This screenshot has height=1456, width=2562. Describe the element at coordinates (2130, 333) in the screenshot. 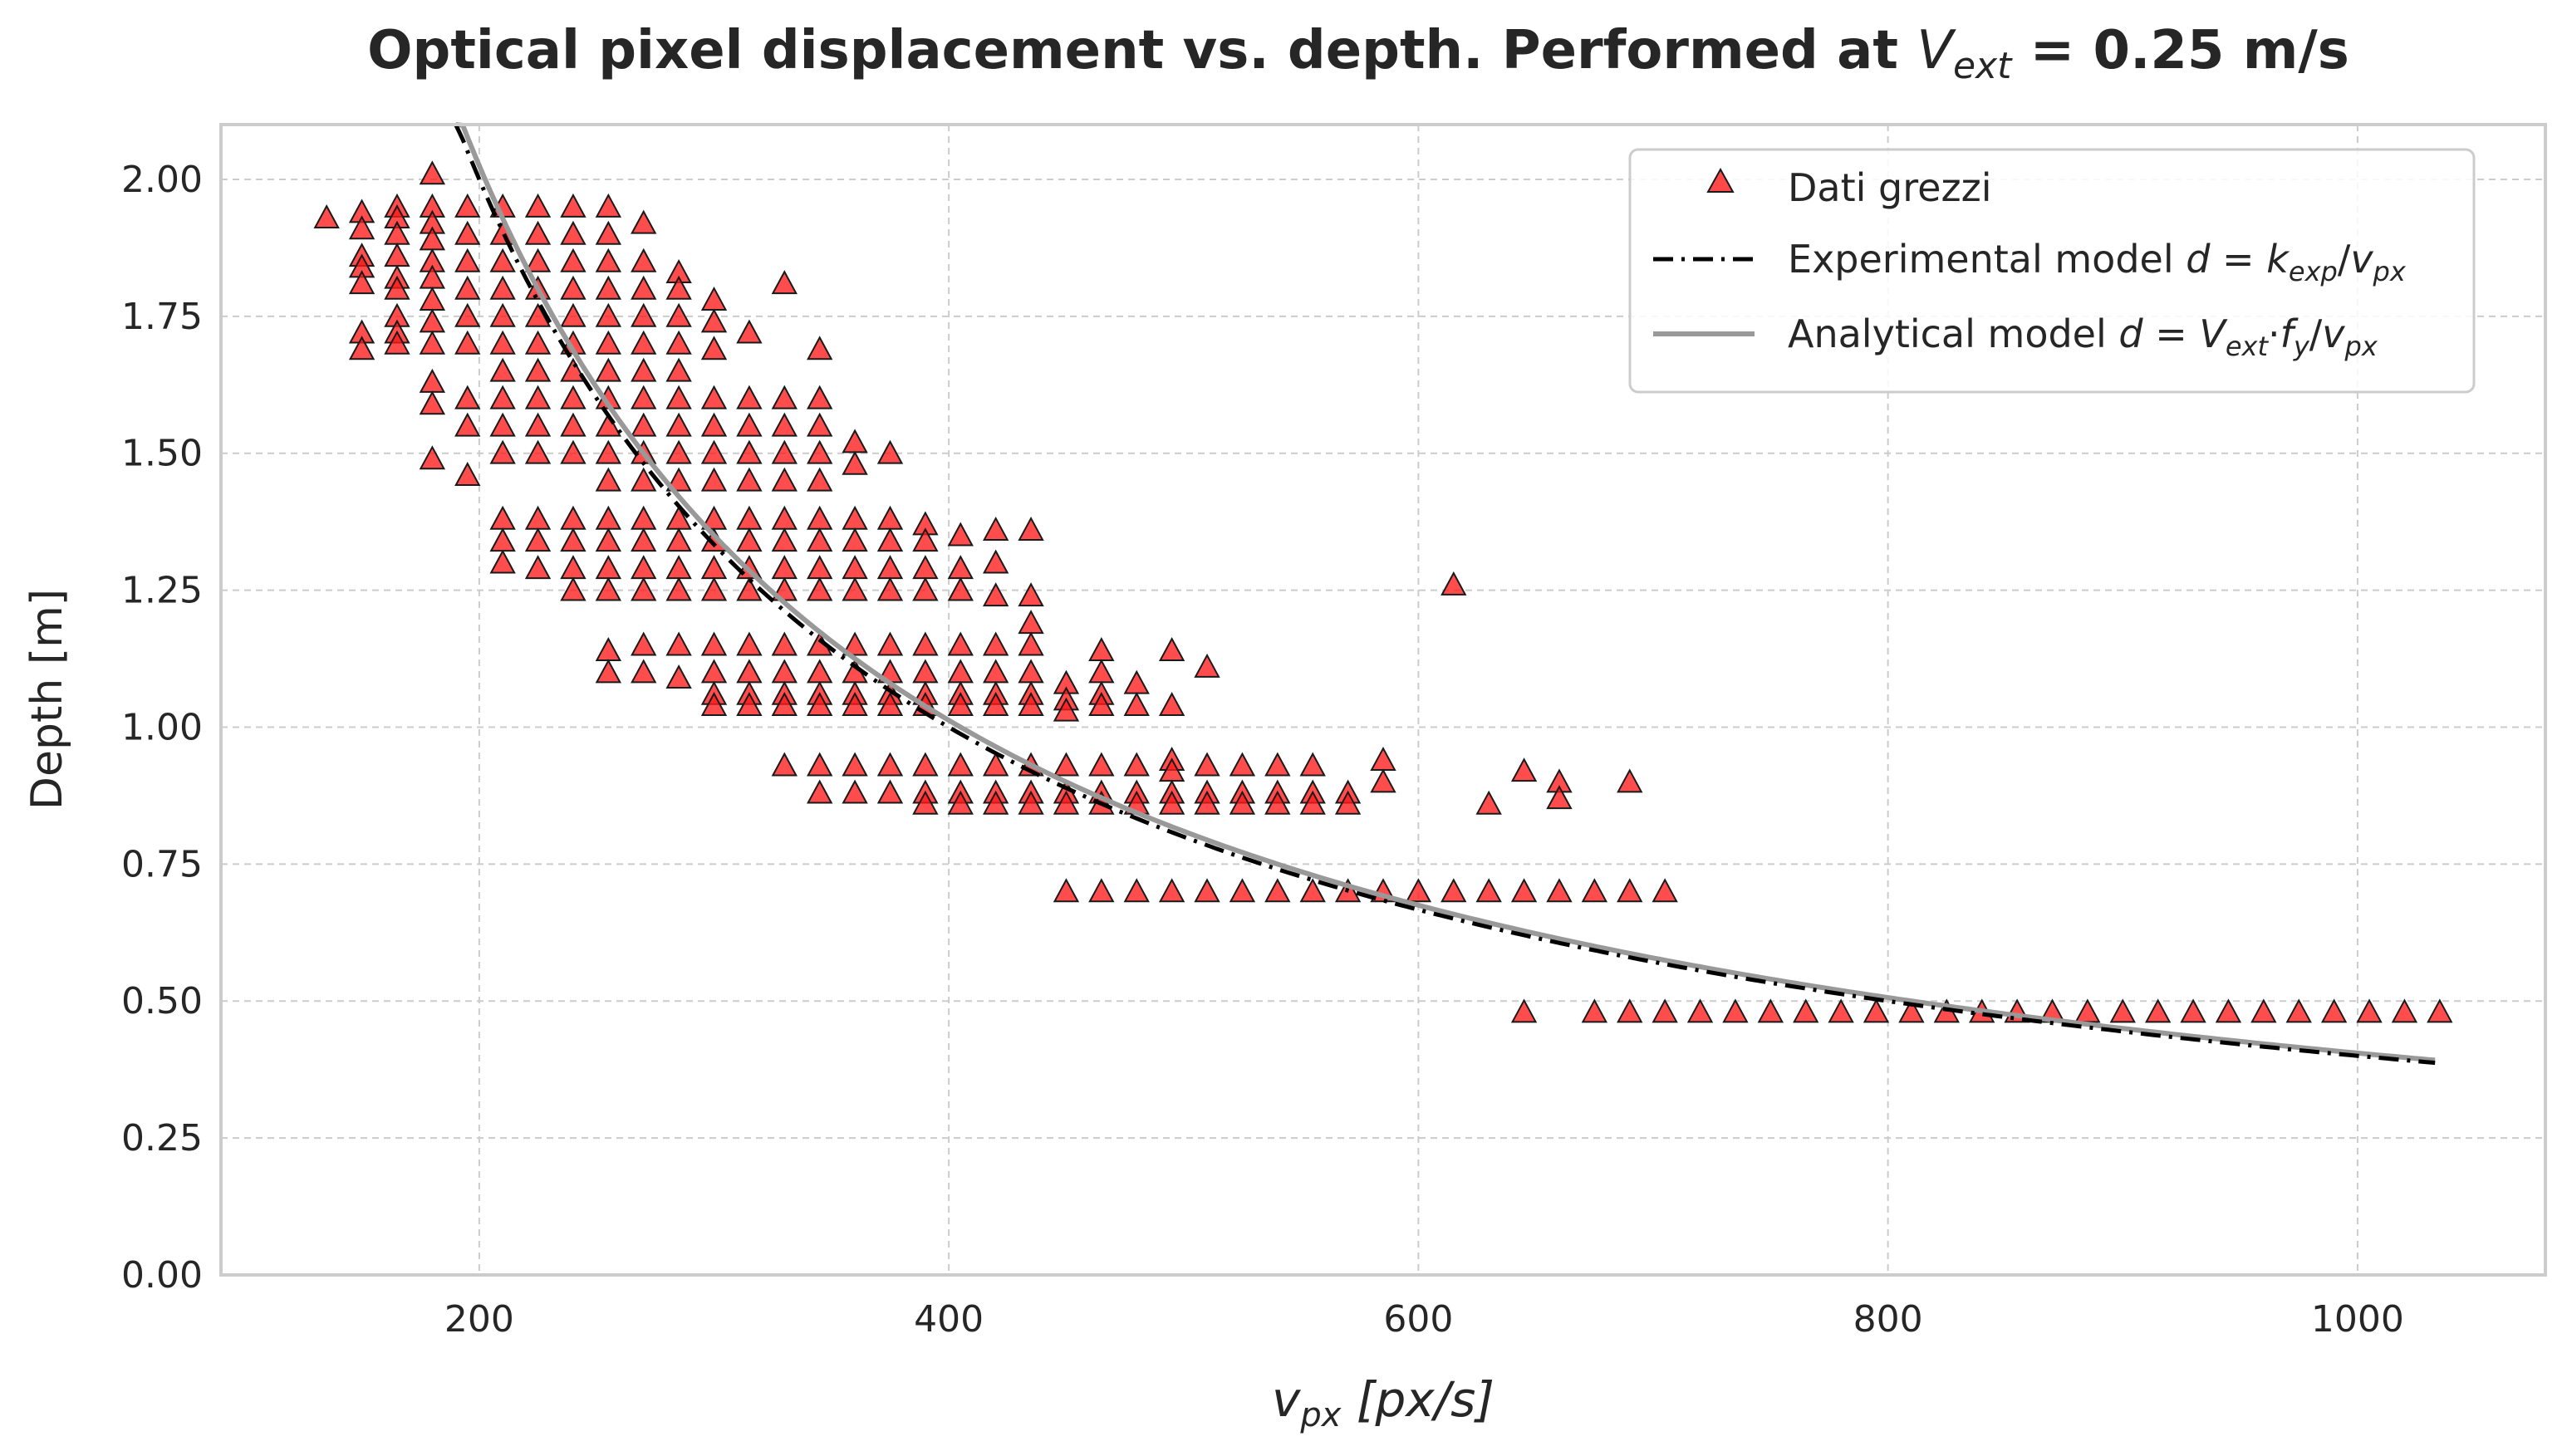

I see `legend-analytical-d: d` at that location.